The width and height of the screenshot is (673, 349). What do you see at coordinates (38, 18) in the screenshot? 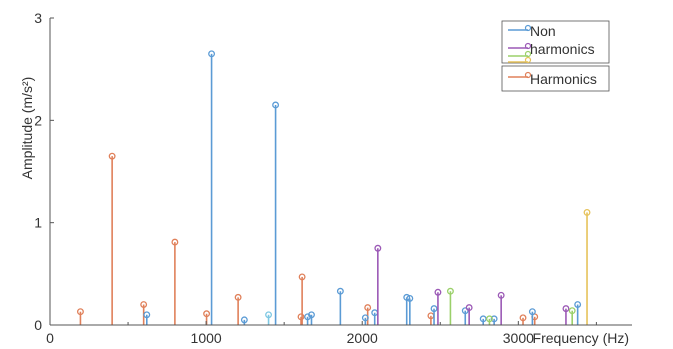
I see `y-tick-label: 3` at bounding box center [38, 18].